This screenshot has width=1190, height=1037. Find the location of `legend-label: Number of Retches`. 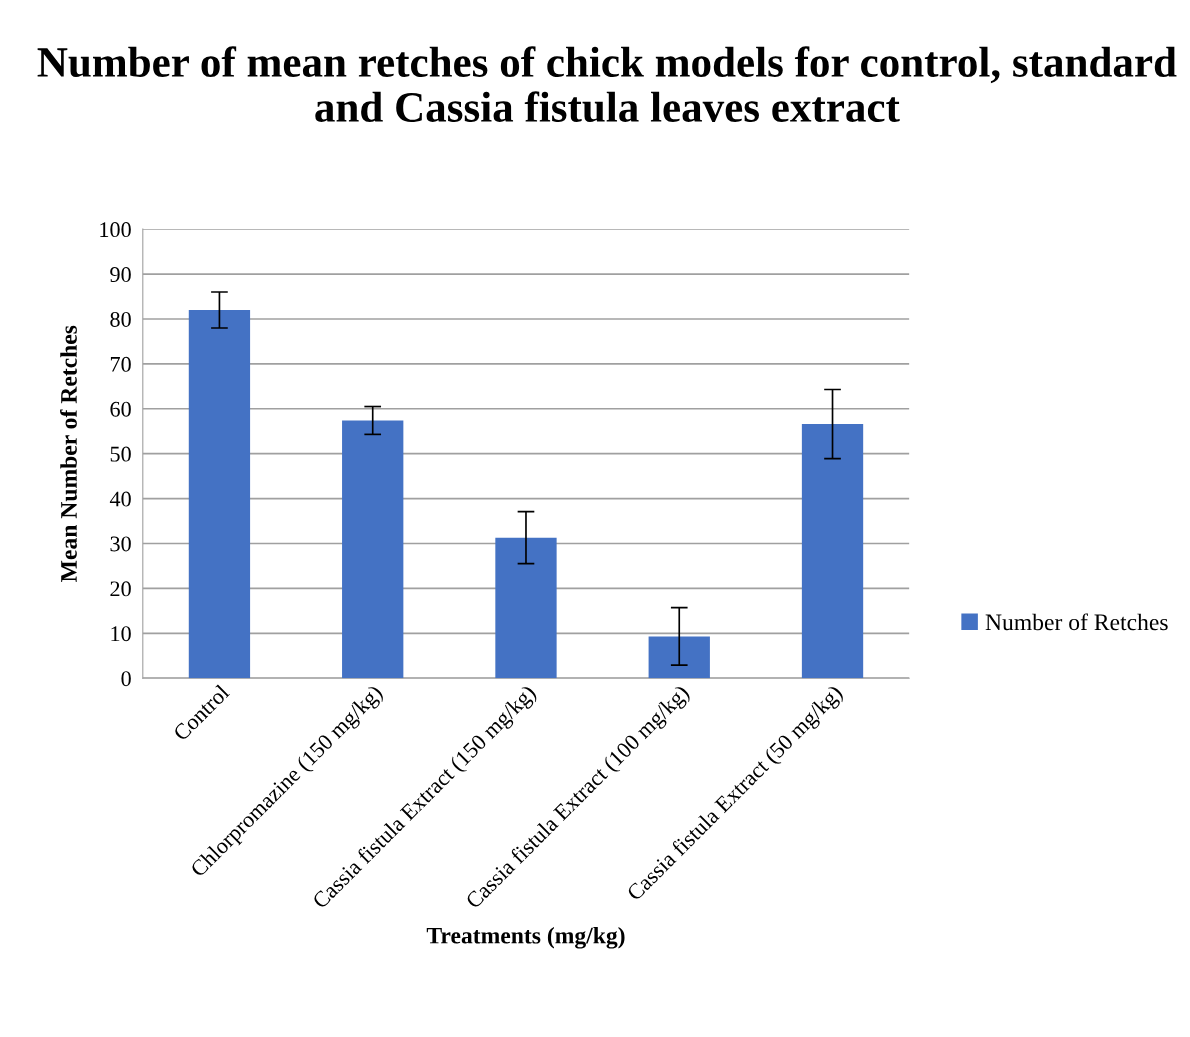

legend-label: Number of Retches is located at coordinates (1076, 622).